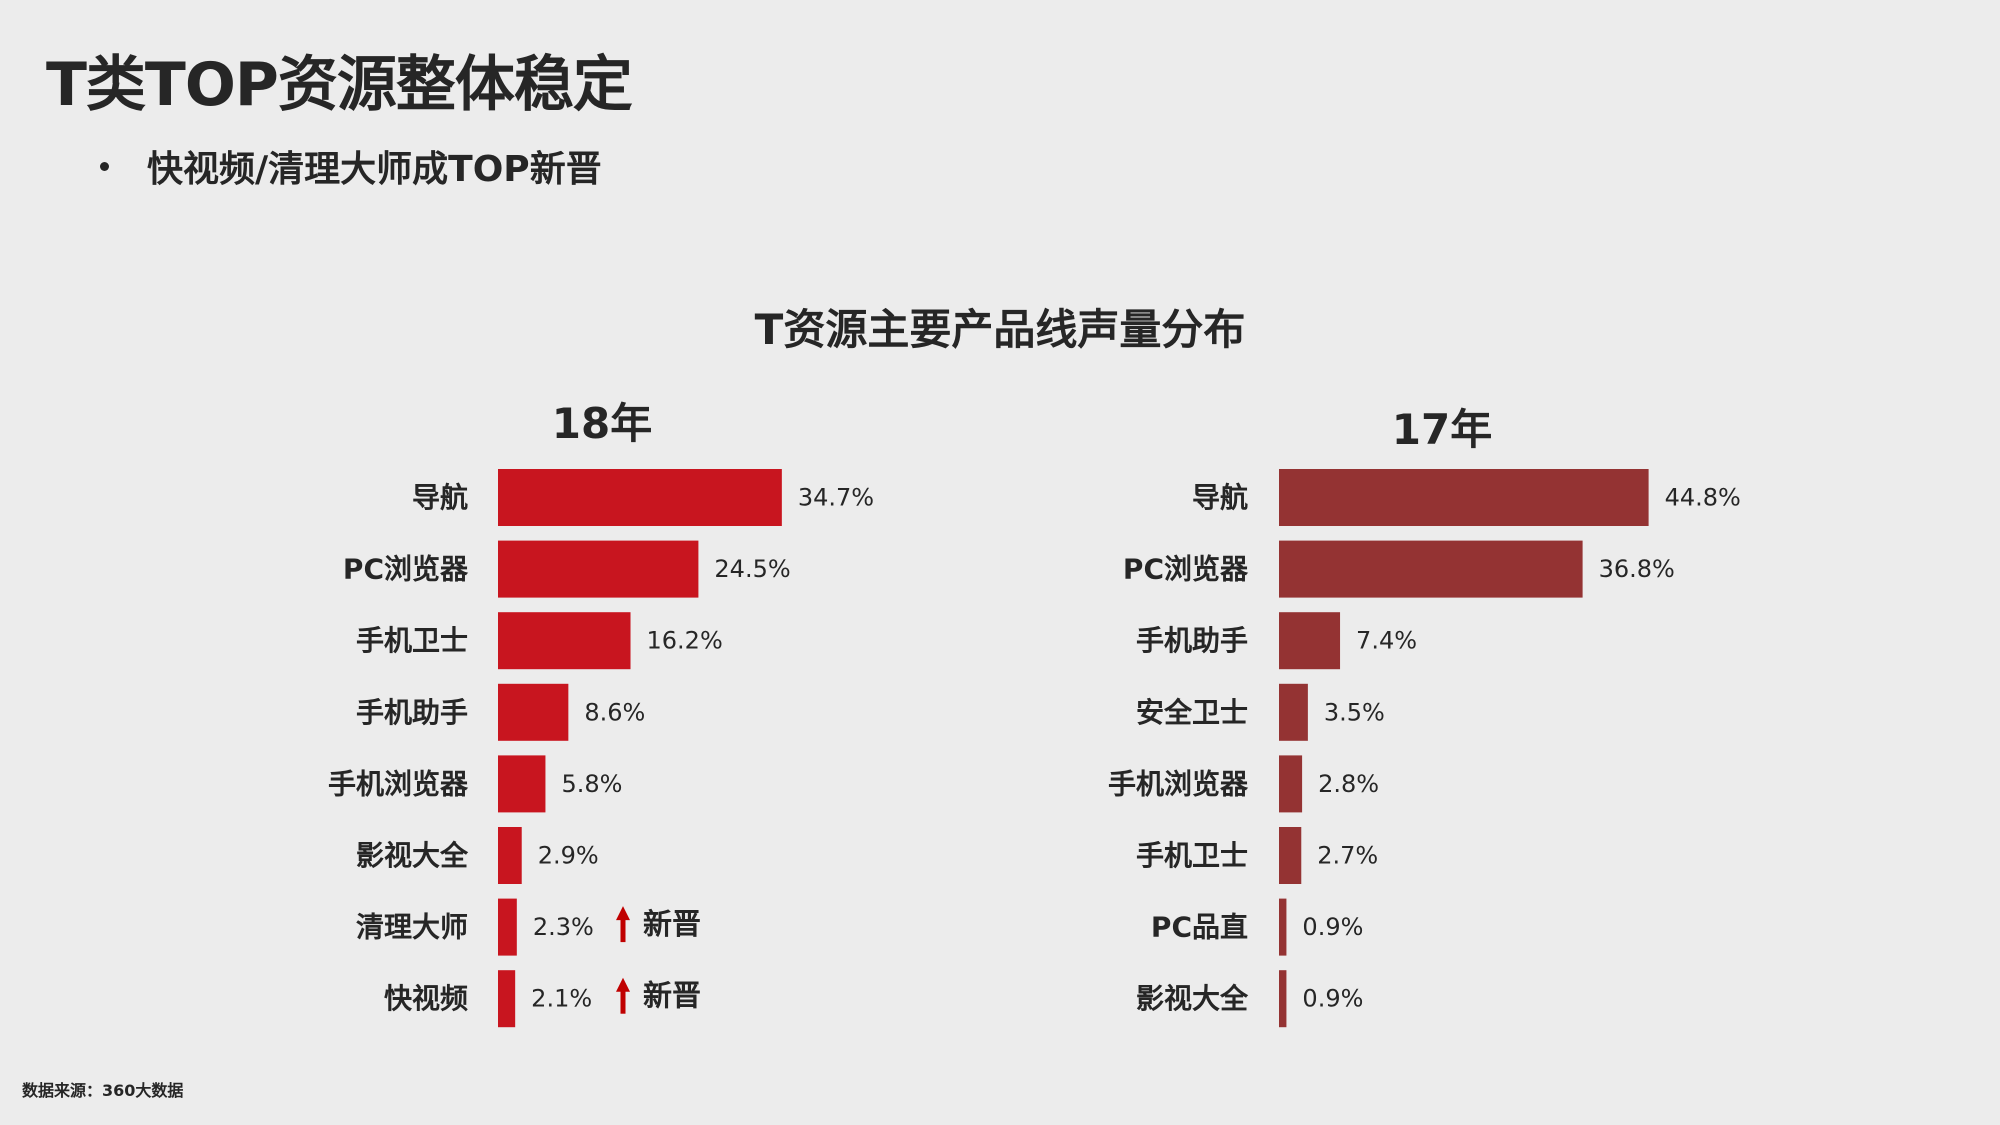 This screenshot has height=1125, width=2000. I want to click on category-label-17-4: 手机浏览器, so click(1178, 783).